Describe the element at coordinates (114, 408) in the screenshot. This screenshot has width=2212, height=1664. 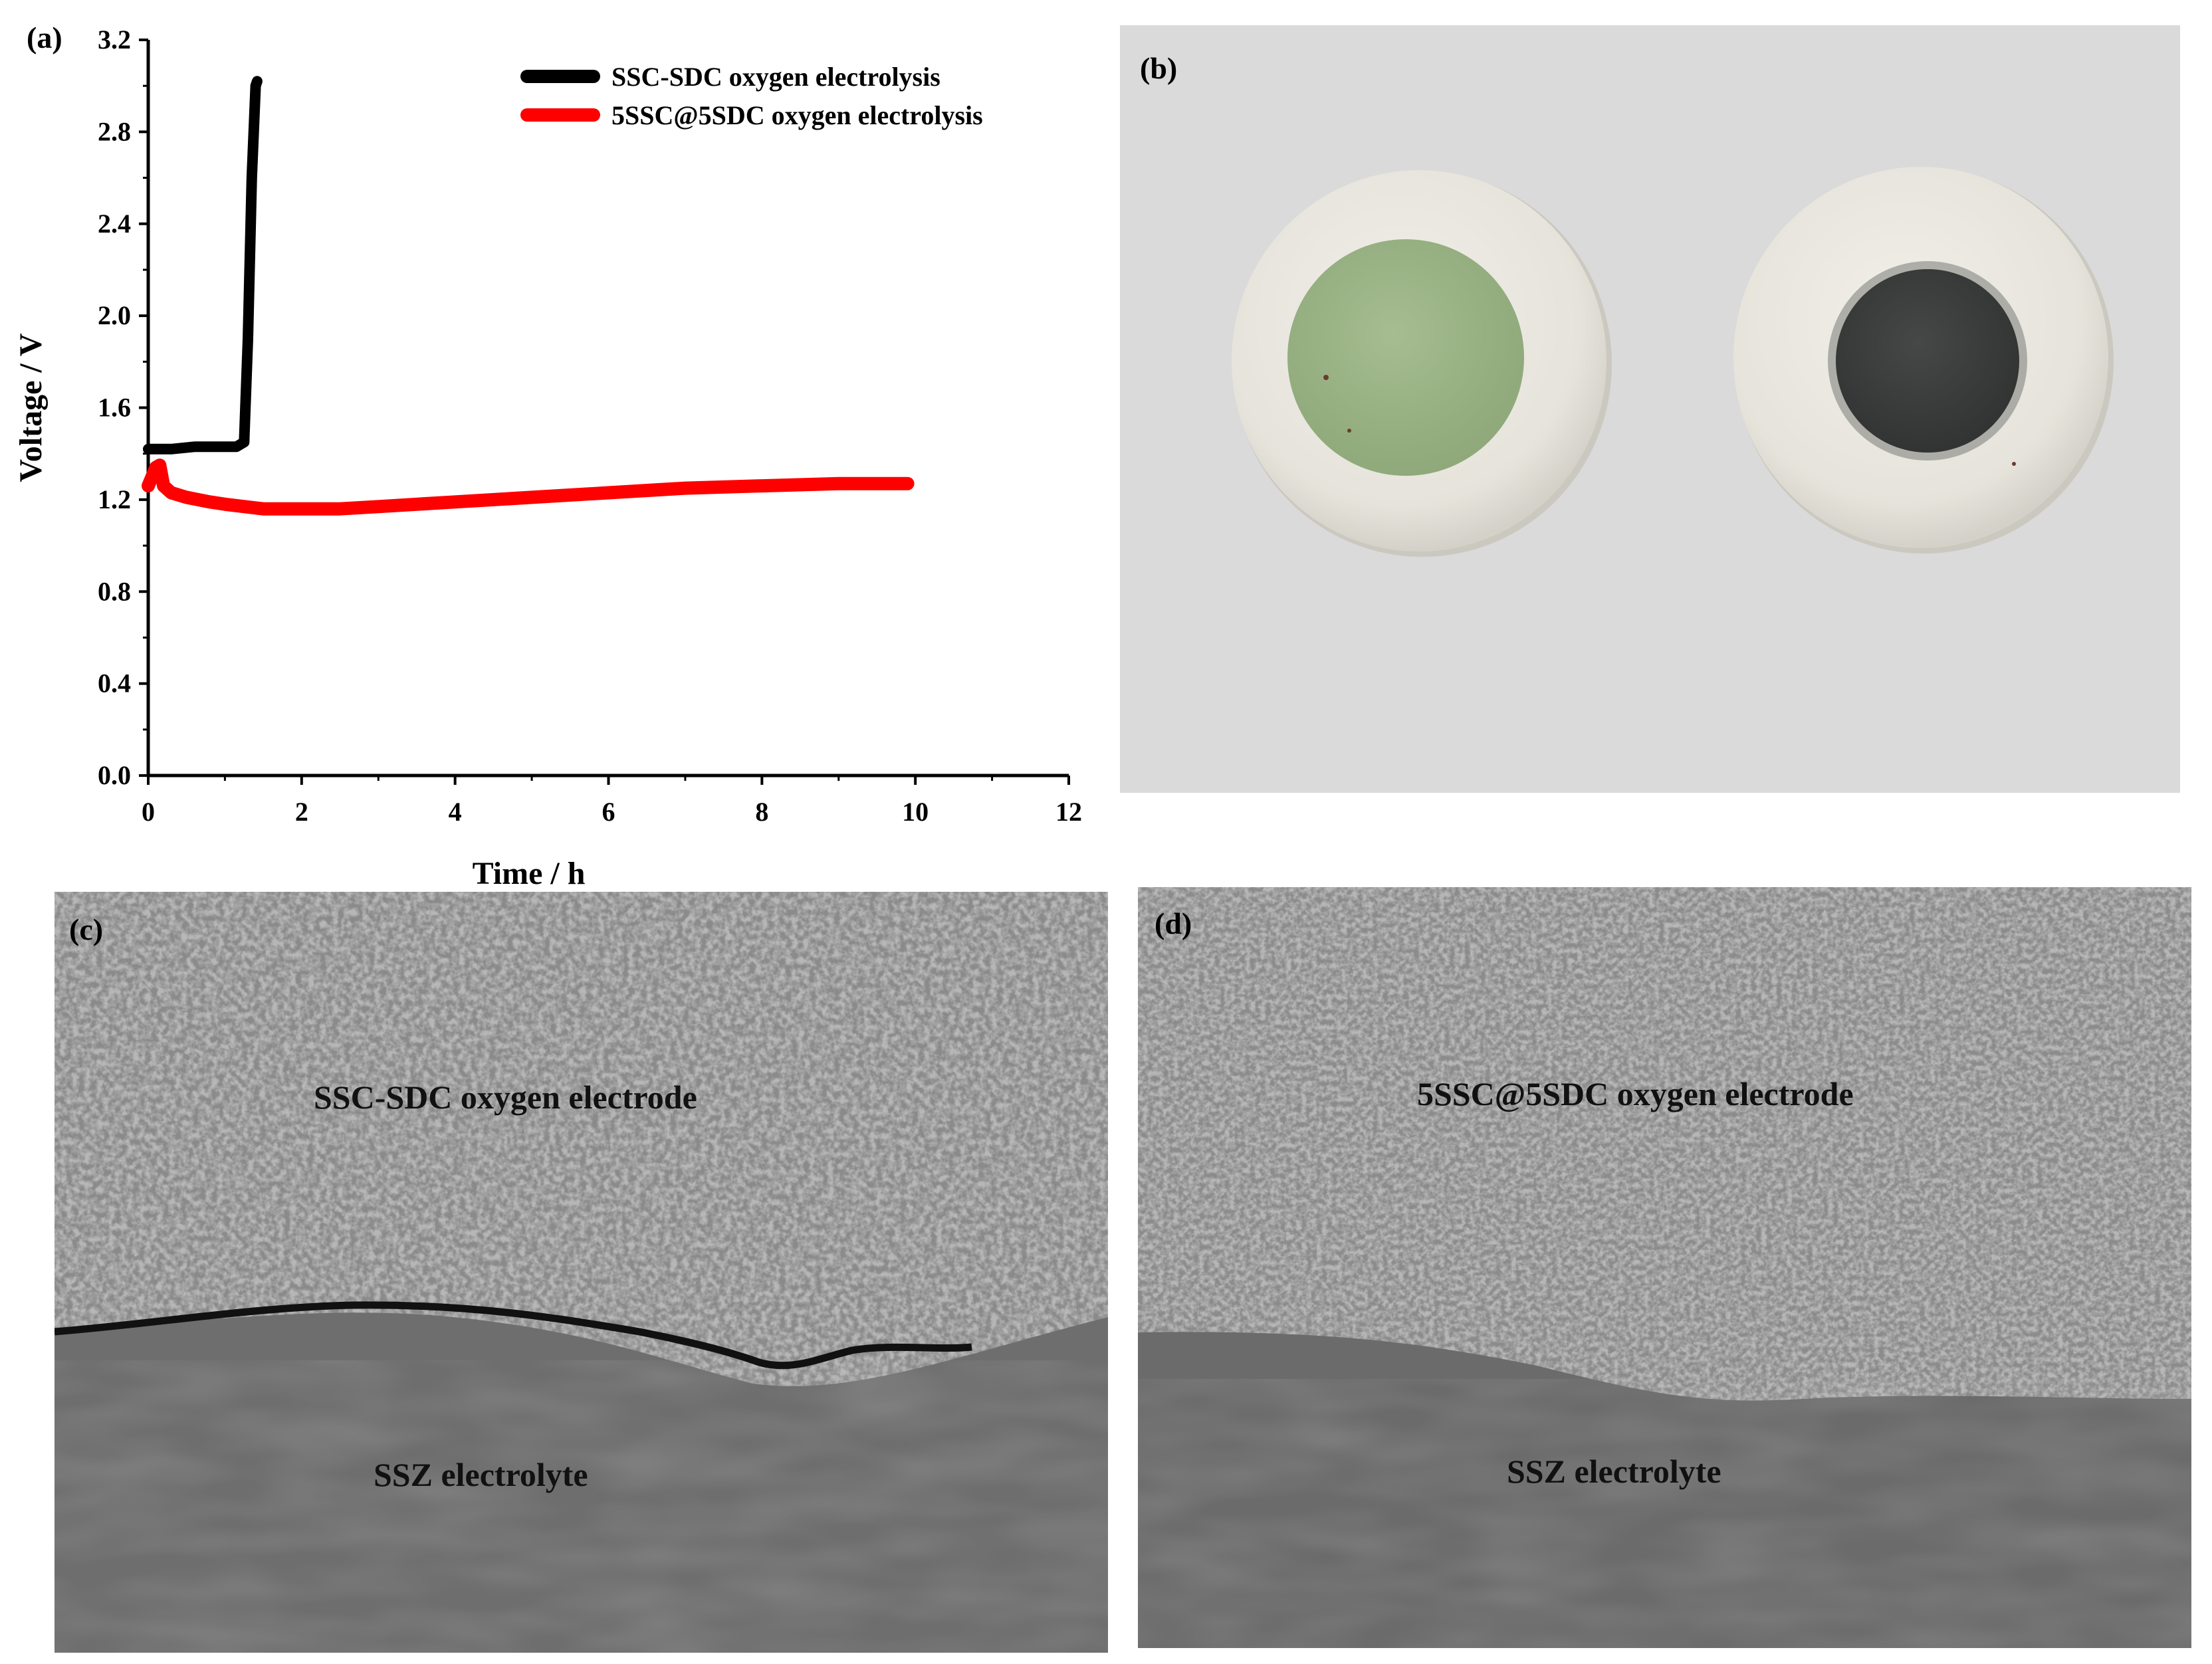
I see `y-tick-label: 1.6` at that location.